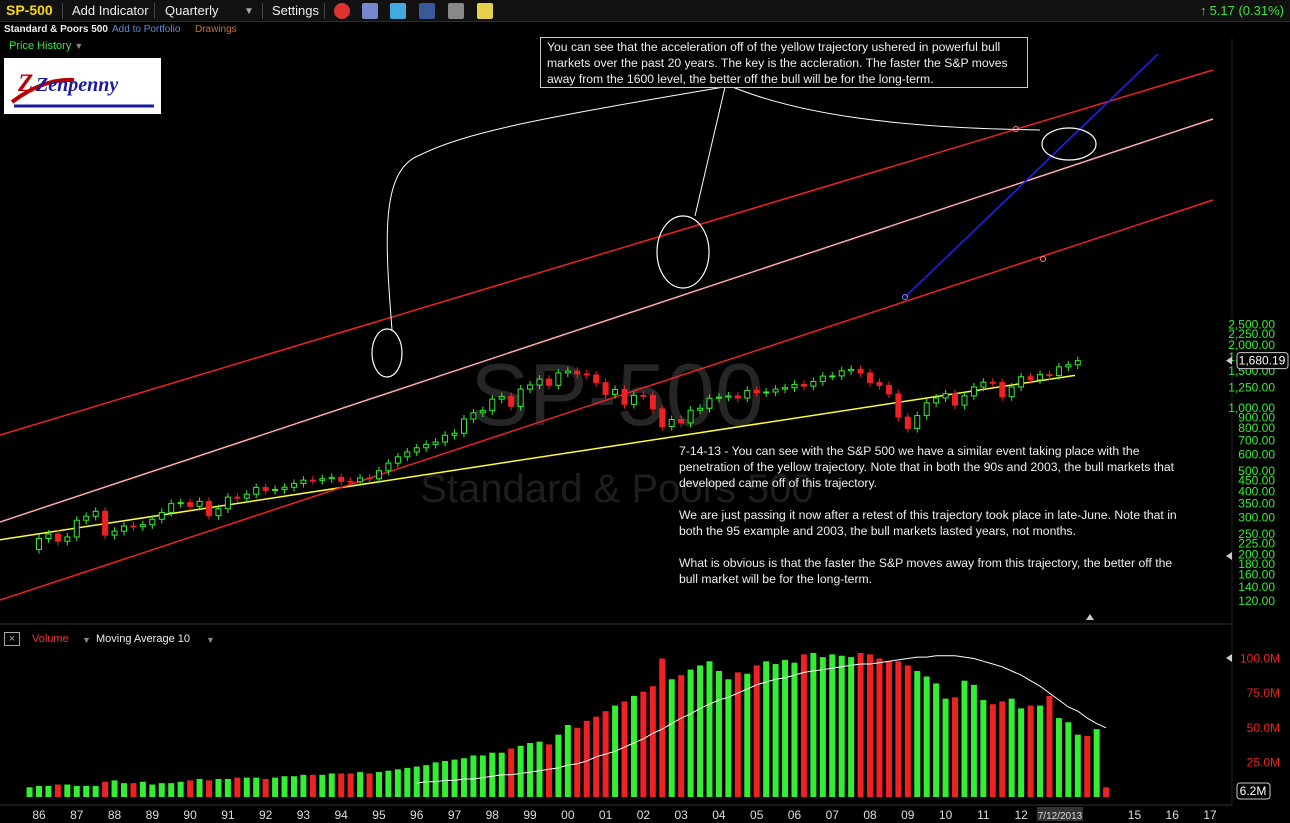 The width and height of the screenshot is (1290, 823). Describe the element at coordinates (1256, 517) in the screenshot. I see `price-tick-label: 300.00` at that location.